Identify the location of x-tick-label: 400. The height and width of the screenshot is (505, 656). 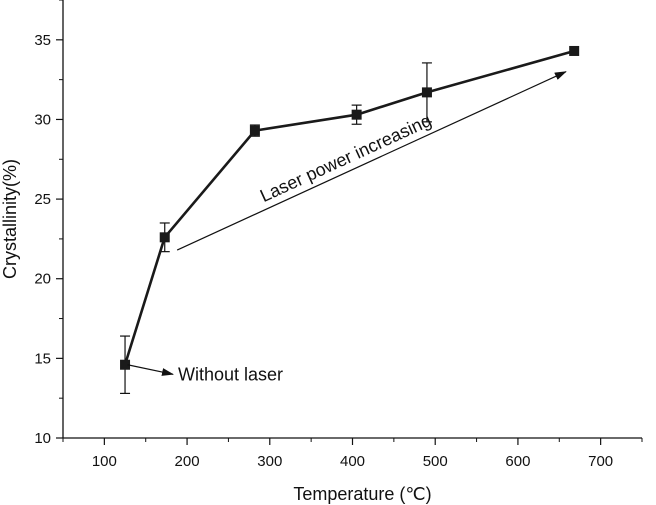
(352, 461).